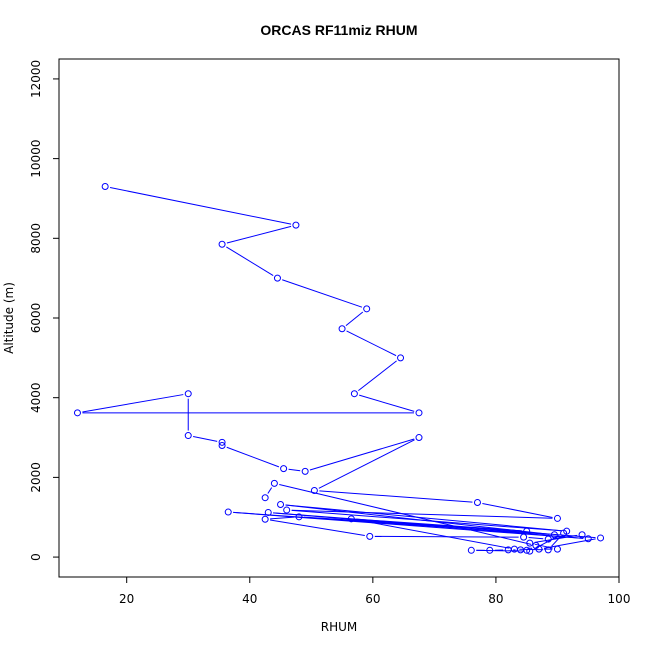 This screenshot has height=650, width=650. I want to click on x-tick-label: 20, so click(126, 599).